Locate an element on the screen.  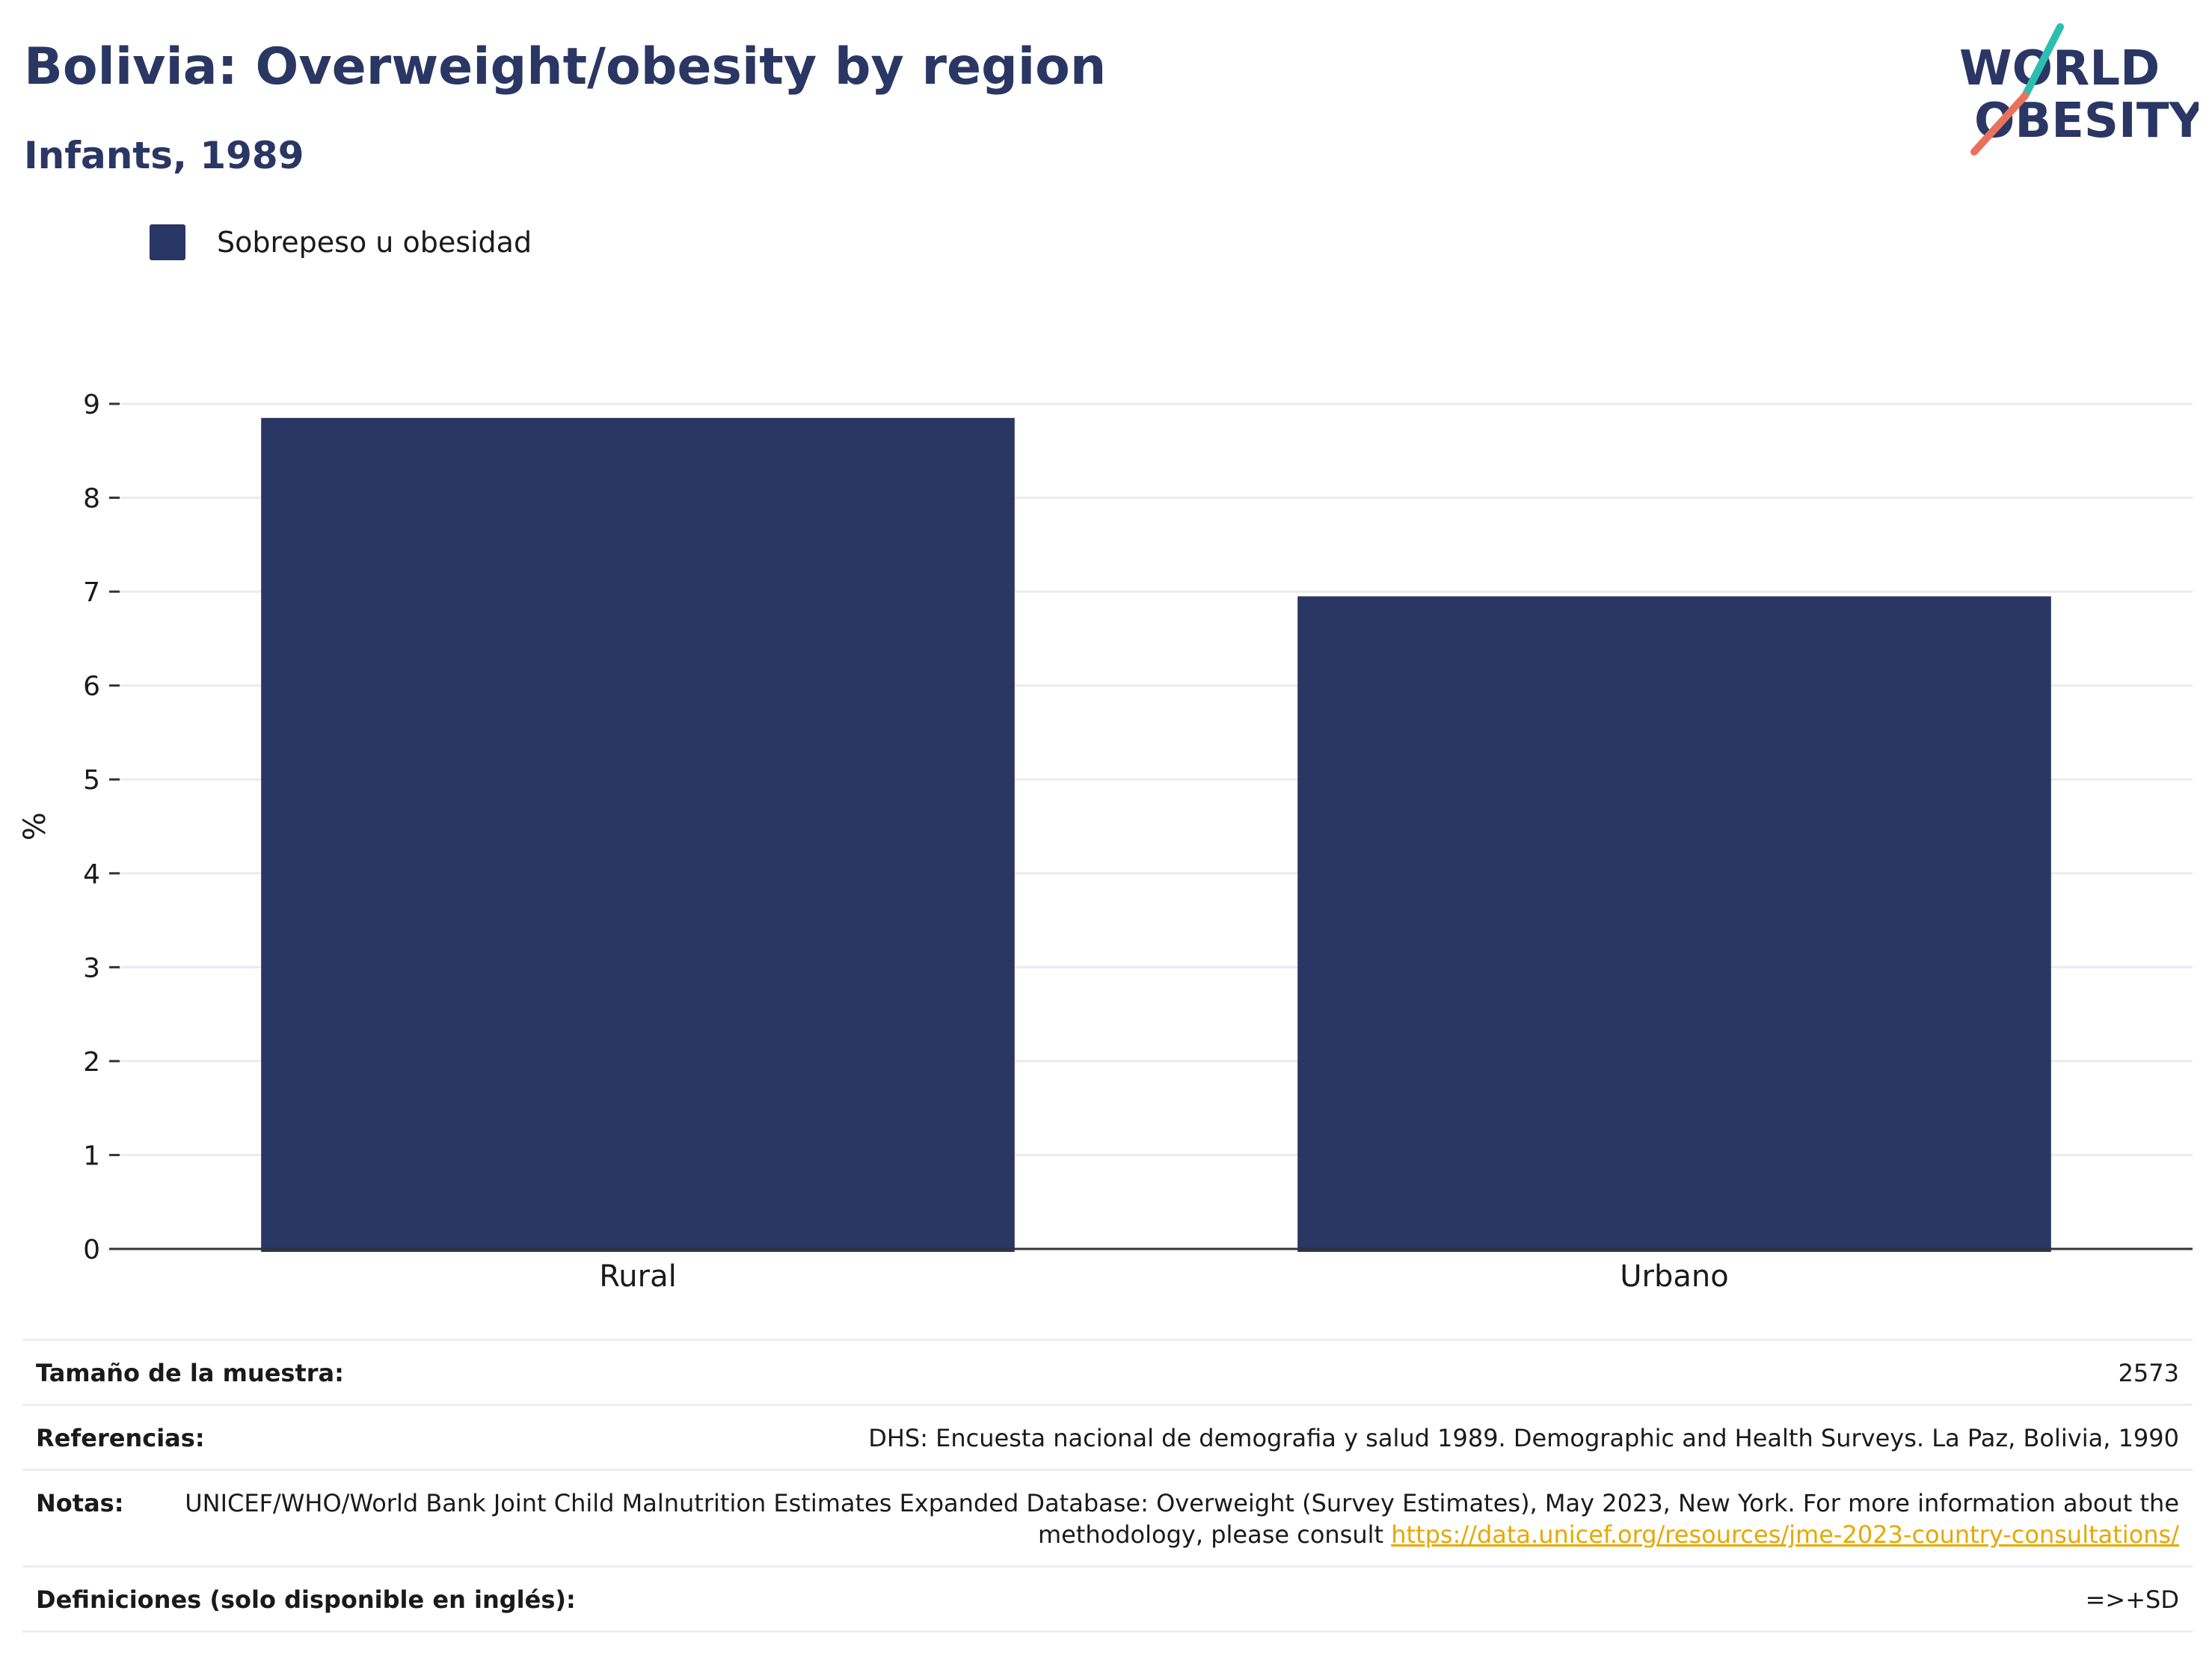
logo-teal-slash is located at coordinates (2043, 61).